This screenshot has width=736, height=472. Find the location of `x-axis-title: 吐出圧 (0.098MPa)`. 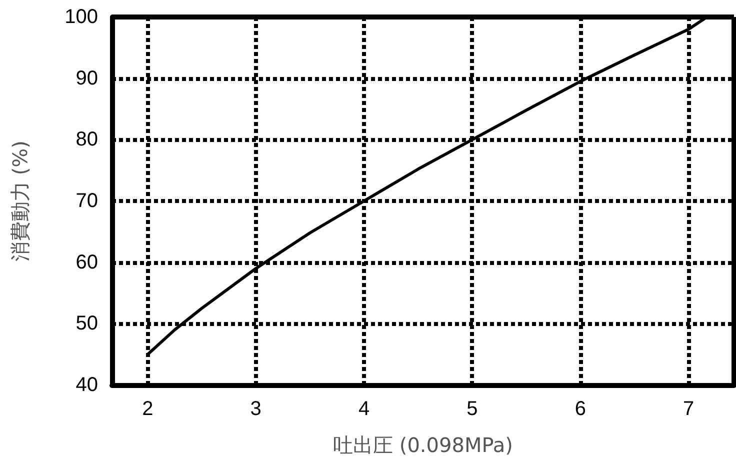

x-axis-title: 吐出圧 (0.098MPa) is located at coordinates (423, 445).